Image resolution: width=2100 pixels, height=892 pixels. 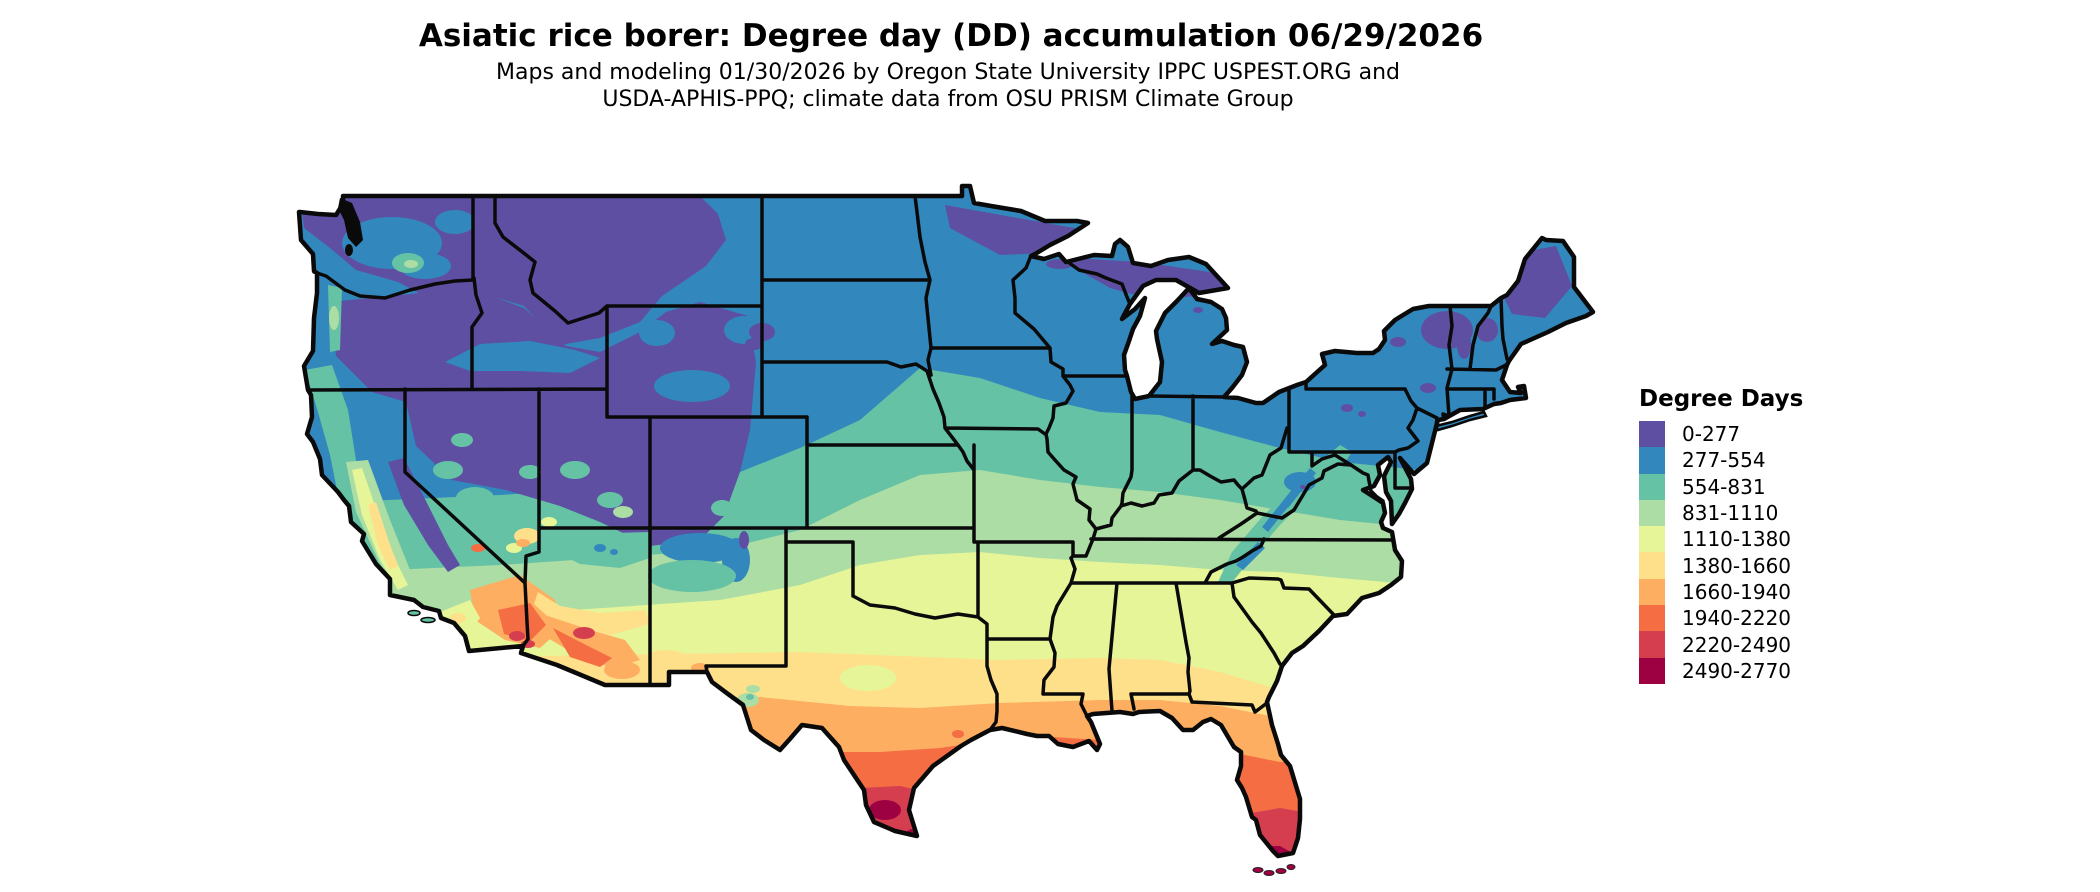 What do you see at coordinates (1303, 487) in the screenshot?
I see `spruce-knob-cold` at bounding box center [1303, 487].